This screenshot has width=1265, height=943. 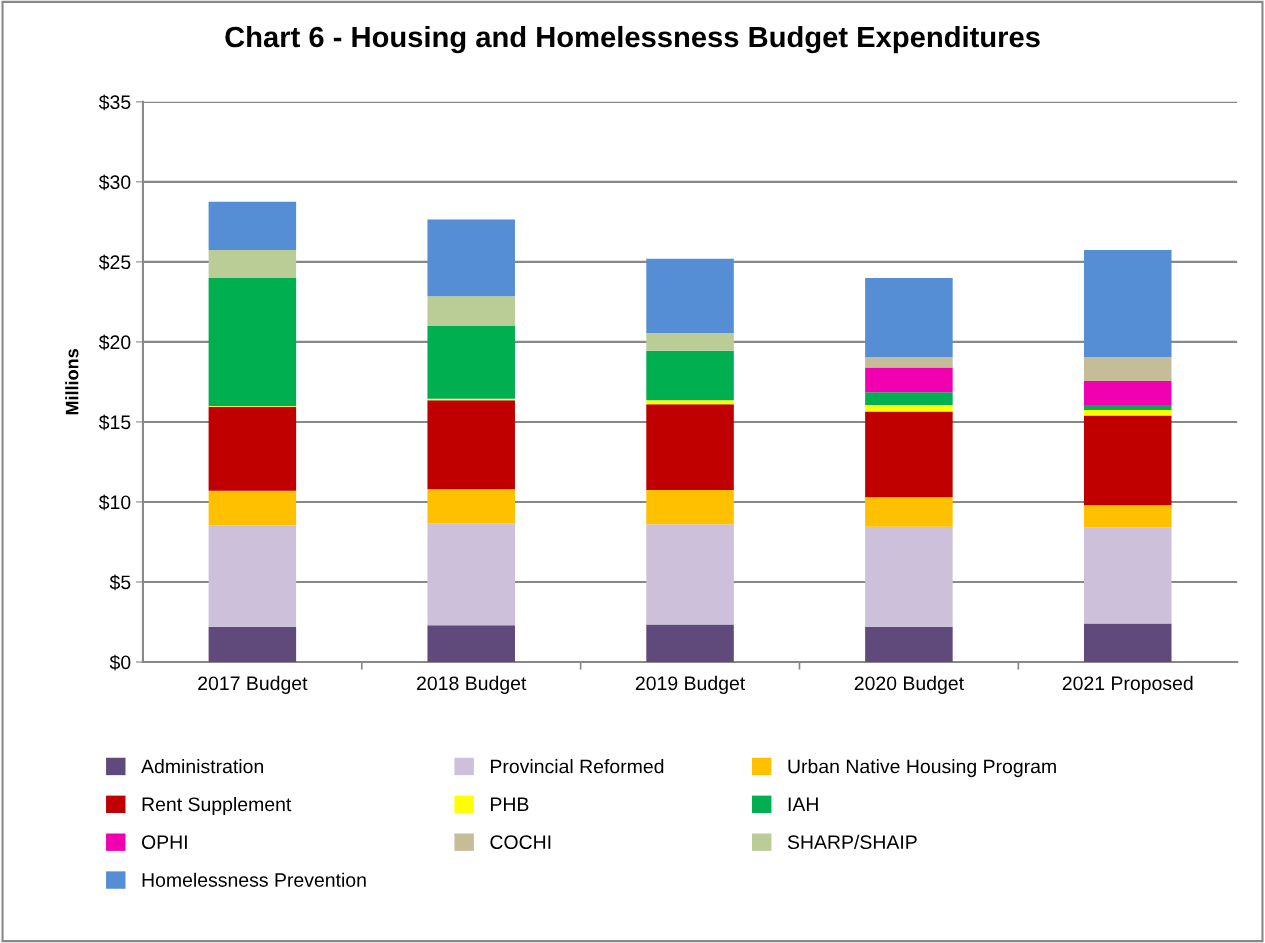 What do you see at coordinates (164, 842) in the screenshot?
I see `legend-label: OPHI` at bounding box center [164, 842].